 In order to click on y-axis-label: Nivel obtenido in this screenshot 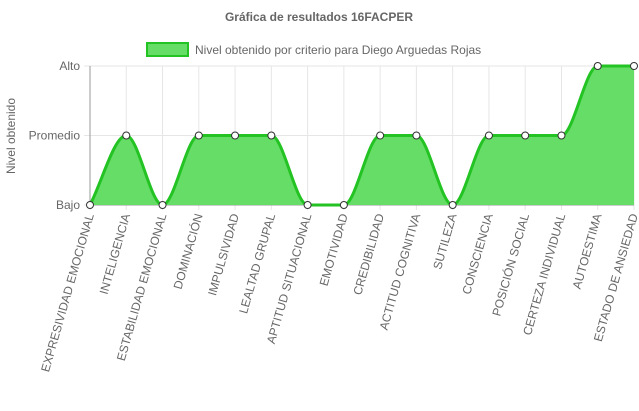, I will do `click(11, 136)`.